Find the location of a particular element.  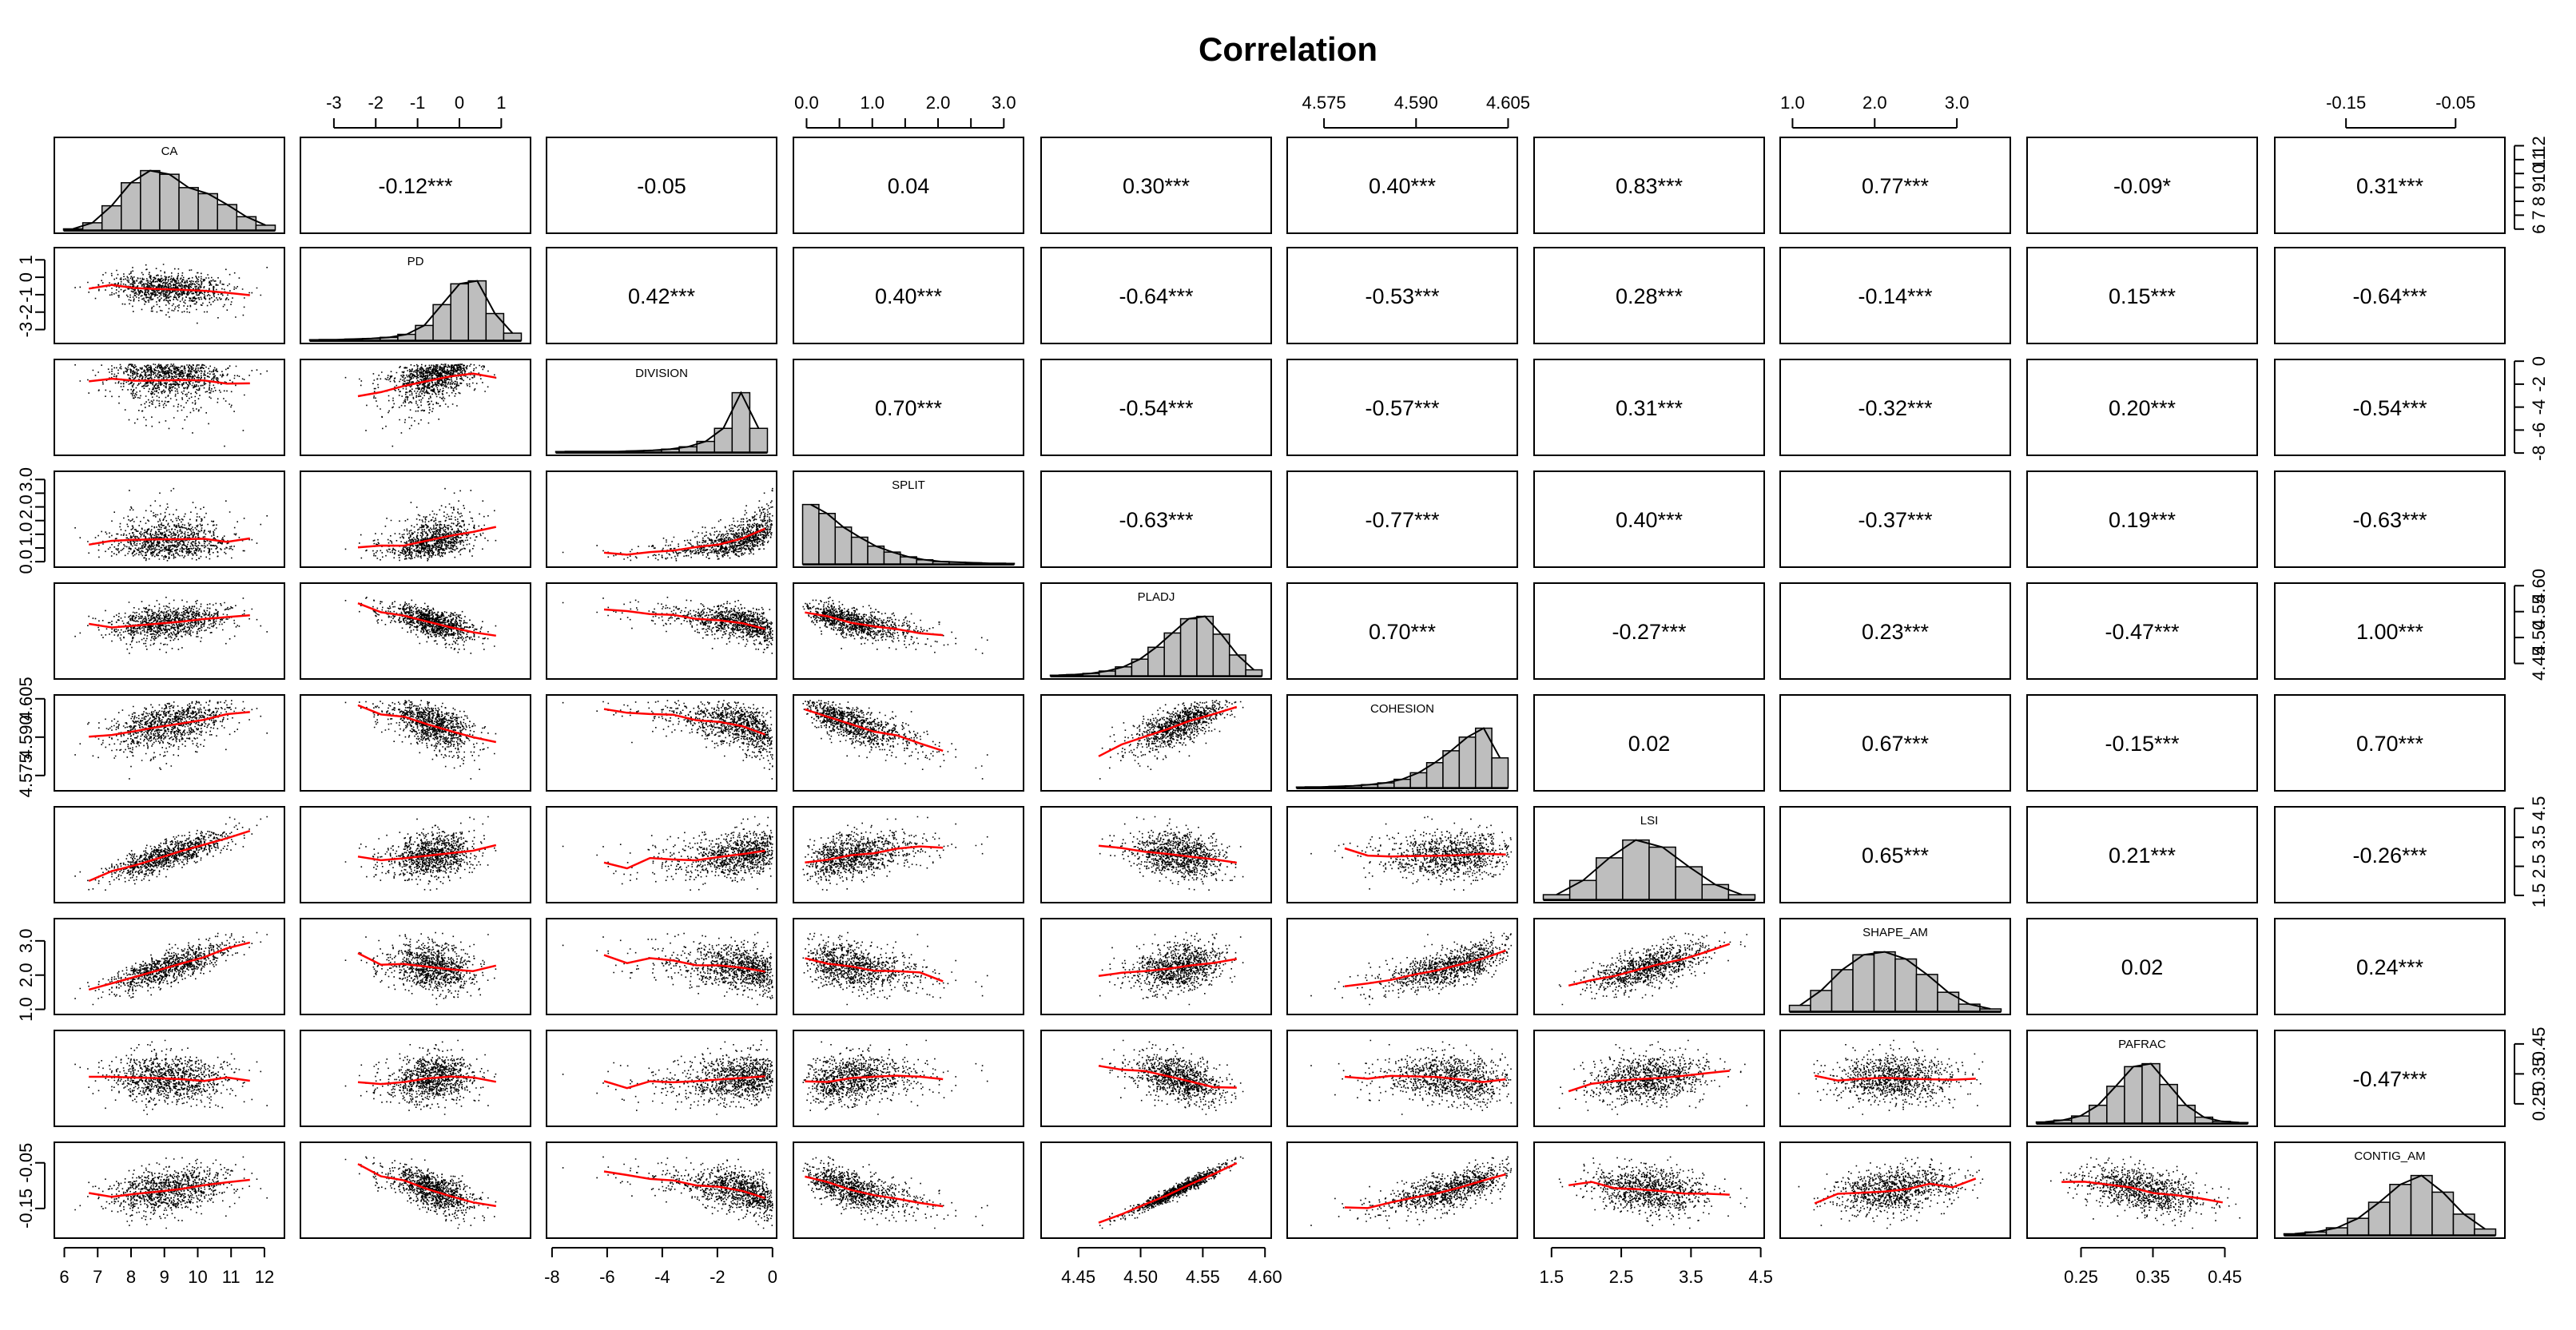

correlation-value: -0.05 is located at coordinates (661, 186).